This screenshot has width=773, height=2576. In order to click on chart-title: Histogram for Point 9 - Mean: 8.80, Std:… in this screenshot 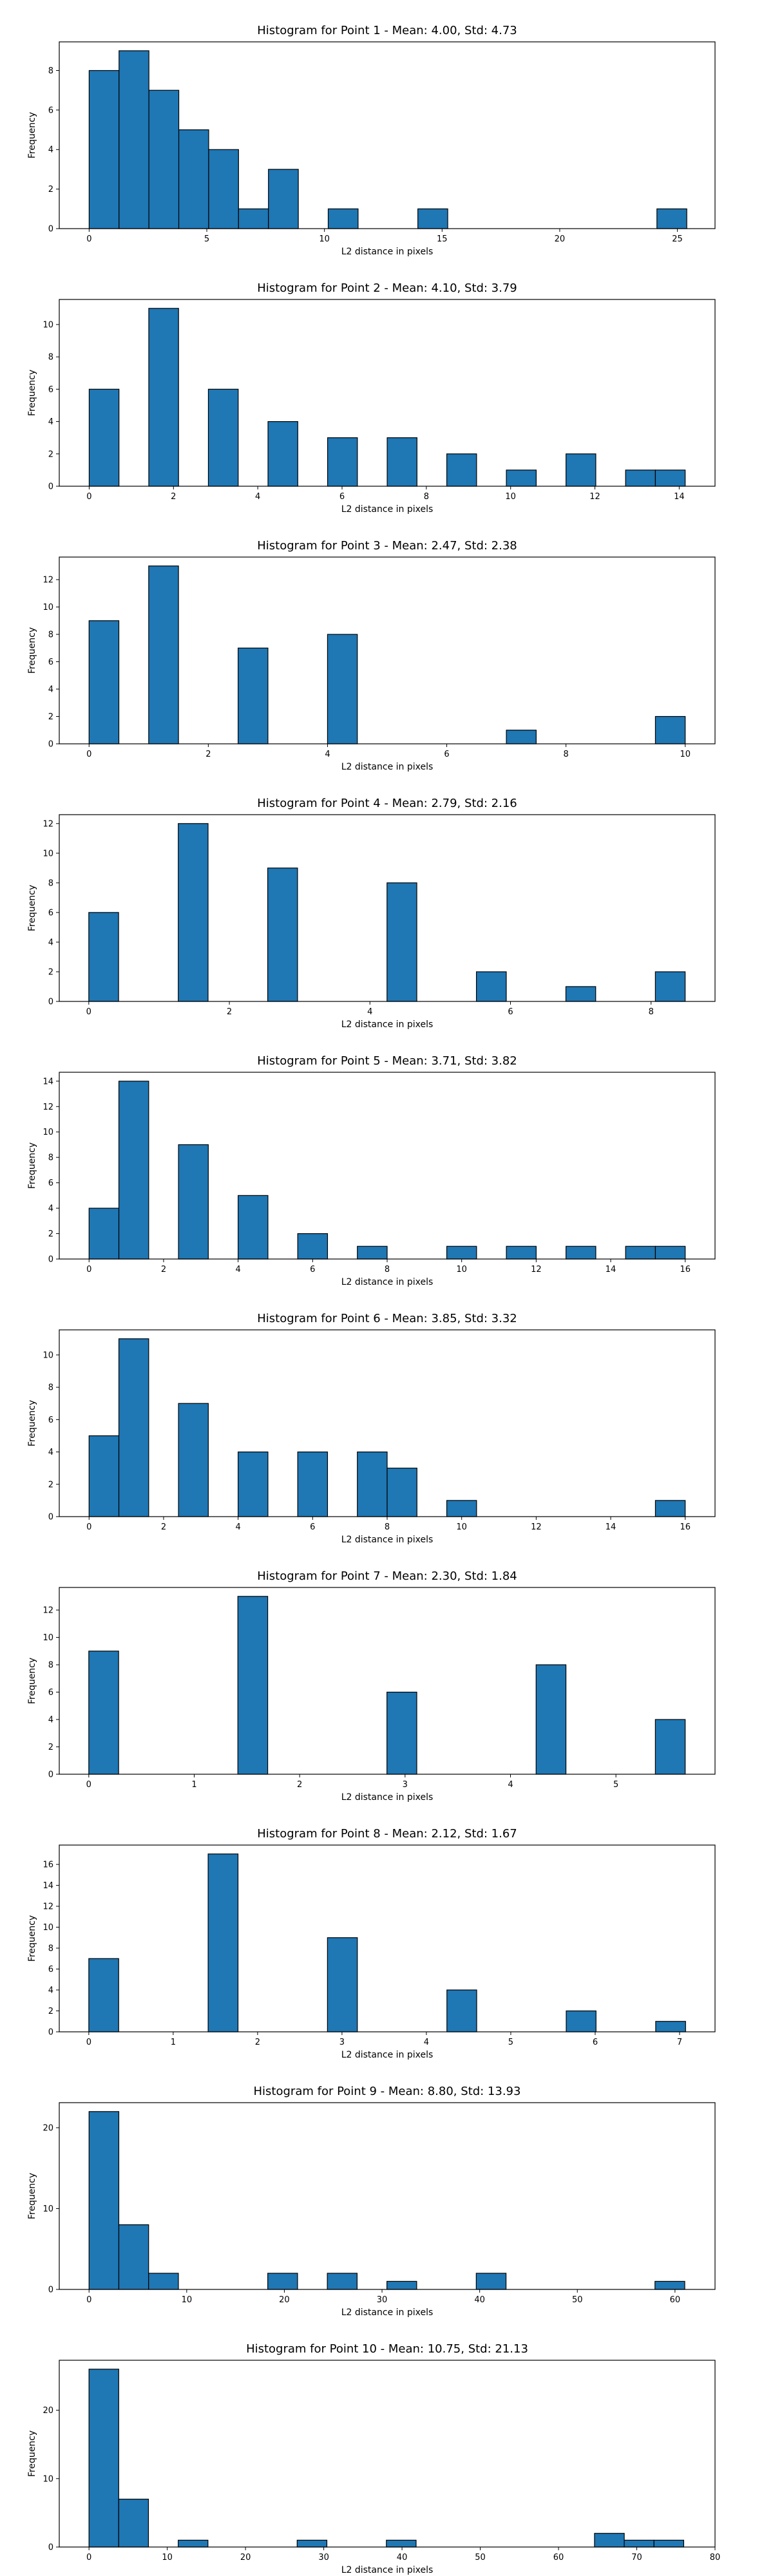, I will do `click(387, 2091)`.